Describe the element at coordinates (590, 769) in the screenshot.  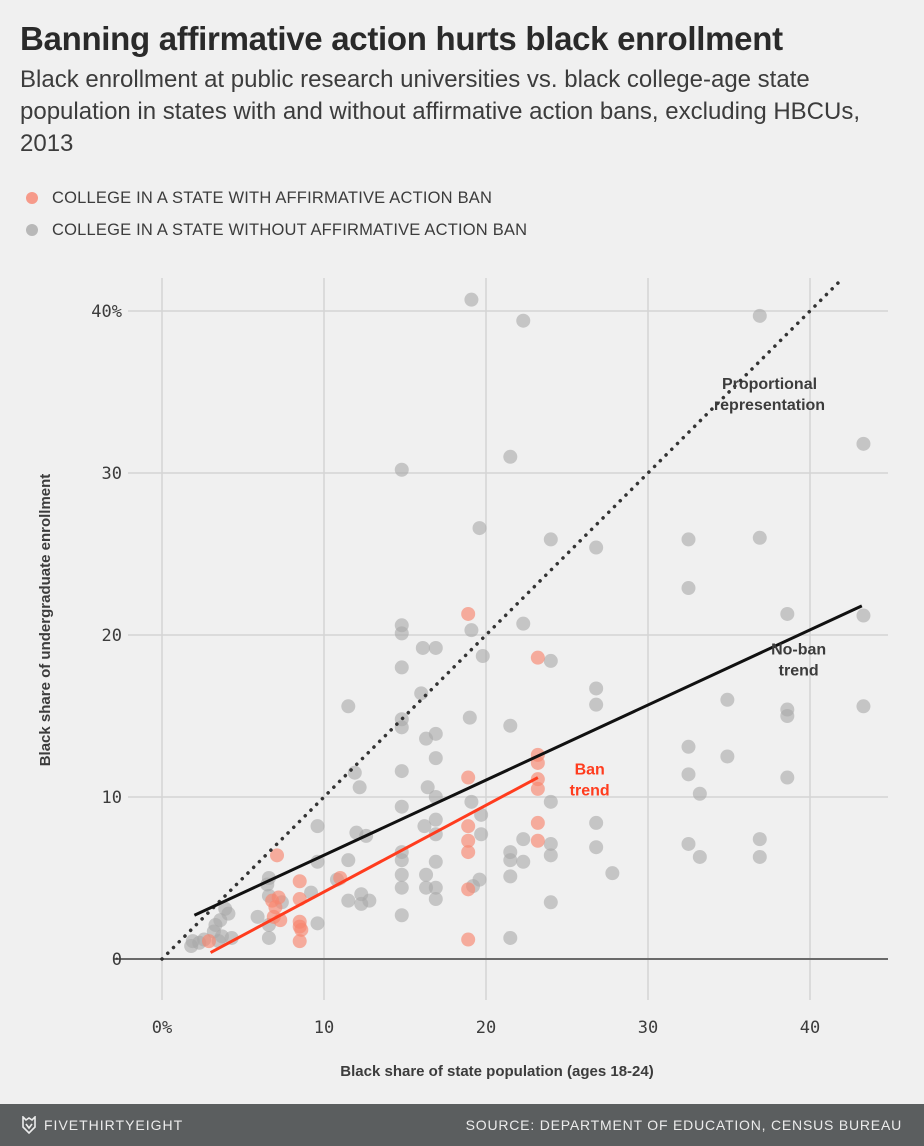
I see `ban-trend-label-line: Ban` at that location.